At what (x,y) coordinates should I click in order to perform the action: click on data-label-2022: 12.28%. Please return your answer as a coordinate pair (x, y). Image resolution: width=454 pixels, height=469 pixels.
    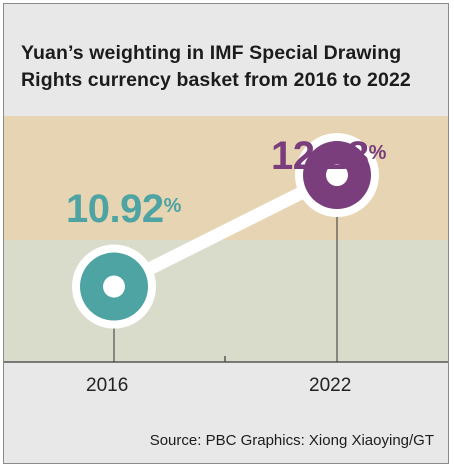
    Looking at the image, I should click on (328, 156).